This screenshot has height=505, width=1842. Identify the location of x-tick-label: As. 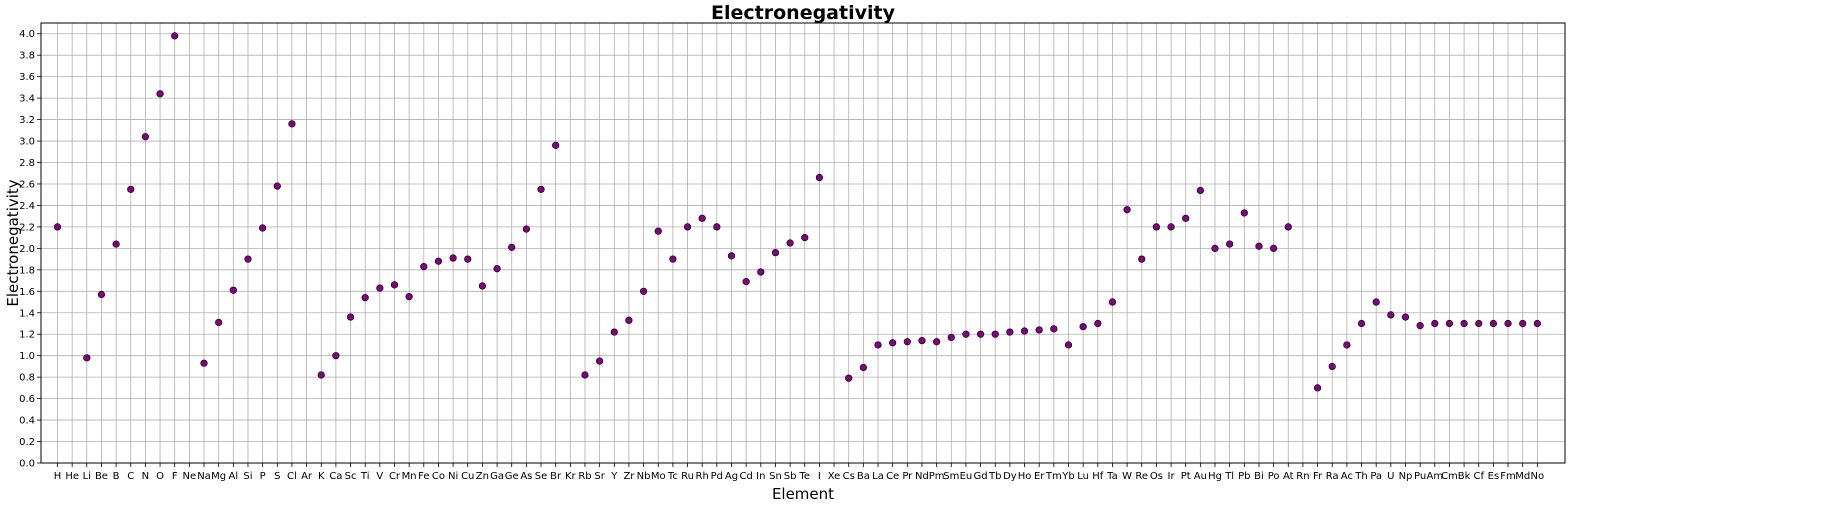
(526, 476).